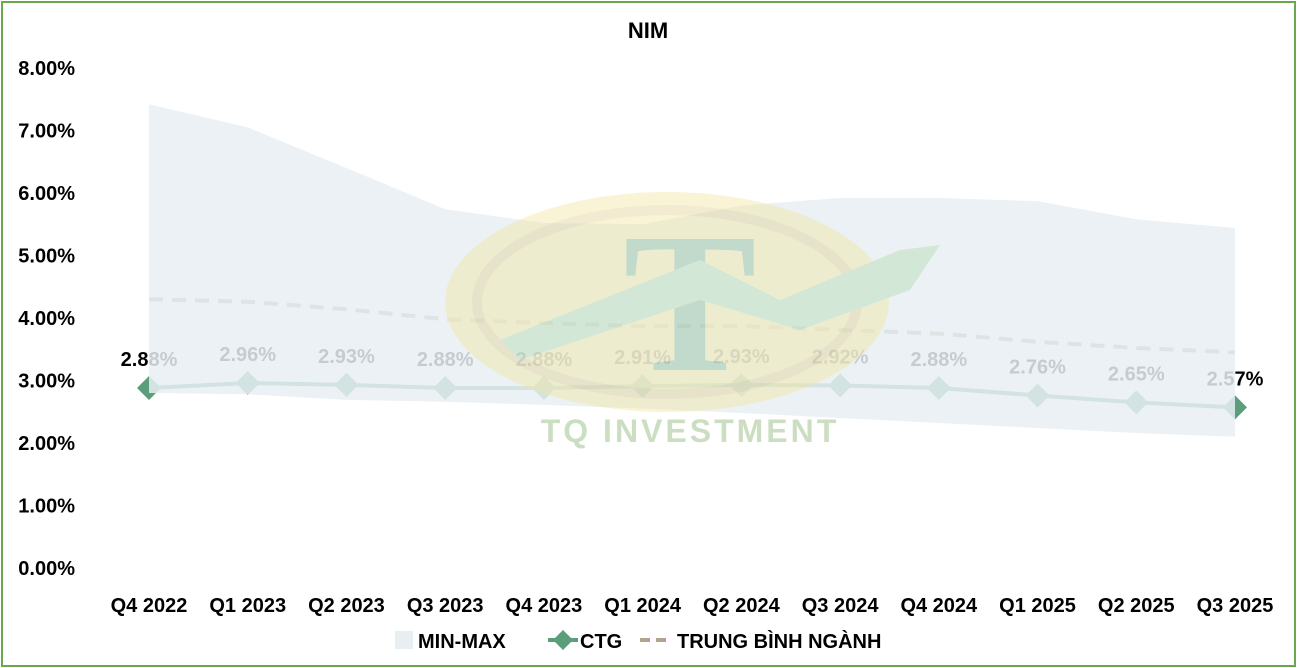 This screenshot has width=1297, height=668. Describe the element at coordinates (638, 641) in the screenshot. I see `legend: MIN-MAX CTG TRUNG BÌNH NGÀNH` at that location.